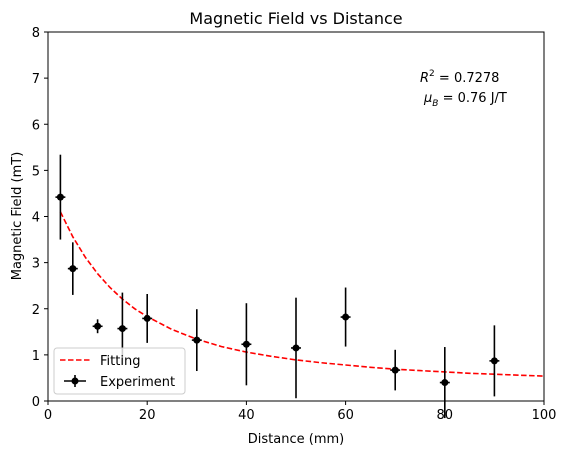 The width and height of the screenshot is (567, 455). What do you see at coordinates (300, 412) in the screenshot?
I see `x-axis: 0 20 40 60 80 100` at bounding box center [300, 412].